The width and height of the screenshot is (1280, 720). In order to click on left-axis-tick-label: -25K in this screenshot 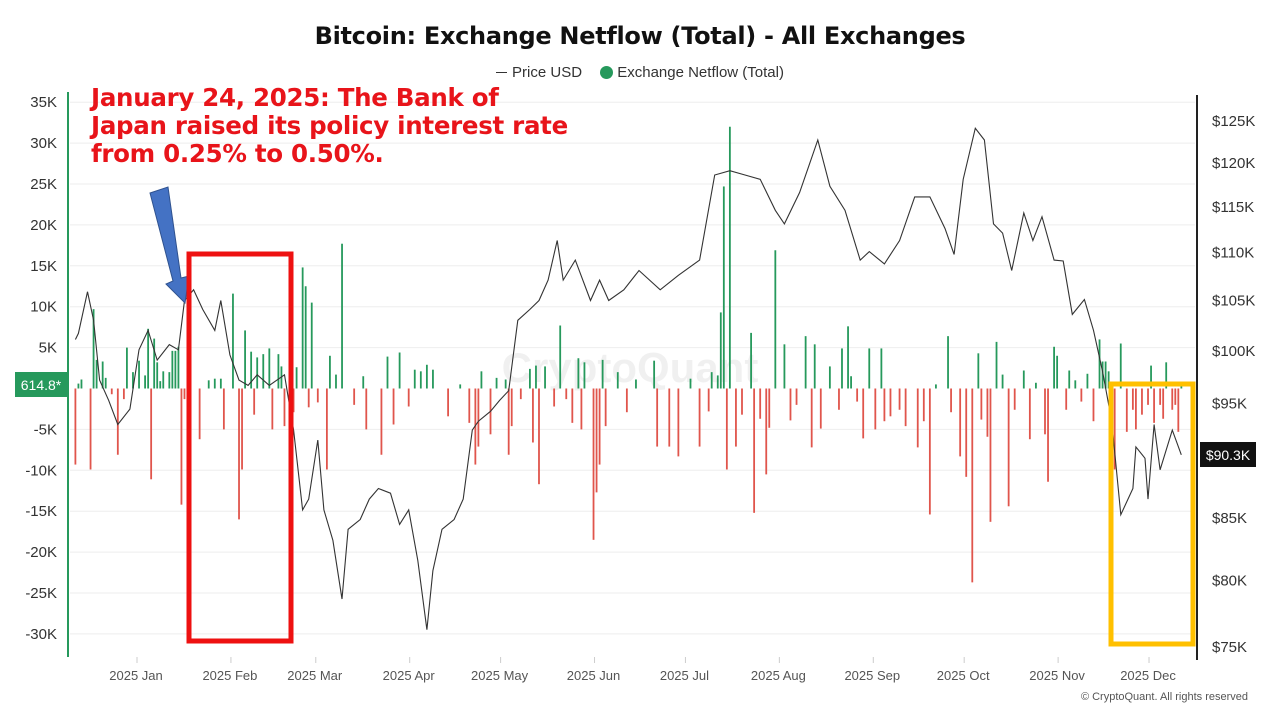, I will do `click(41, 593)`.